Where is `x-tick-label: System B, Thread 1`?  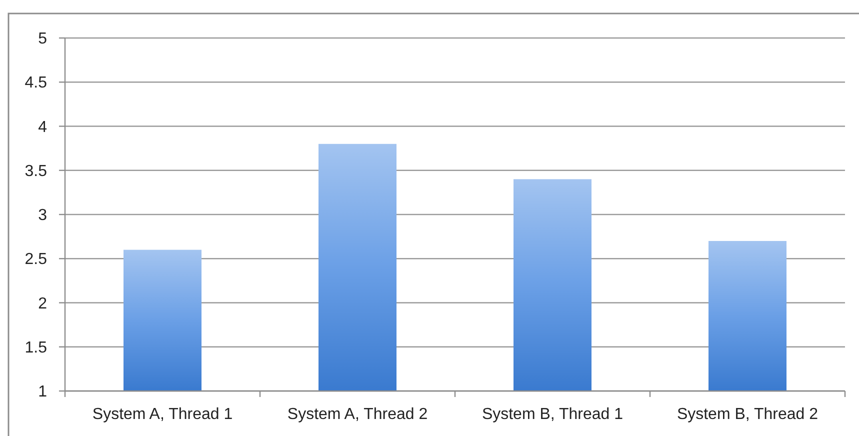
x-tick-label: System B, Thread 1 is located at coordinates (553, 414).